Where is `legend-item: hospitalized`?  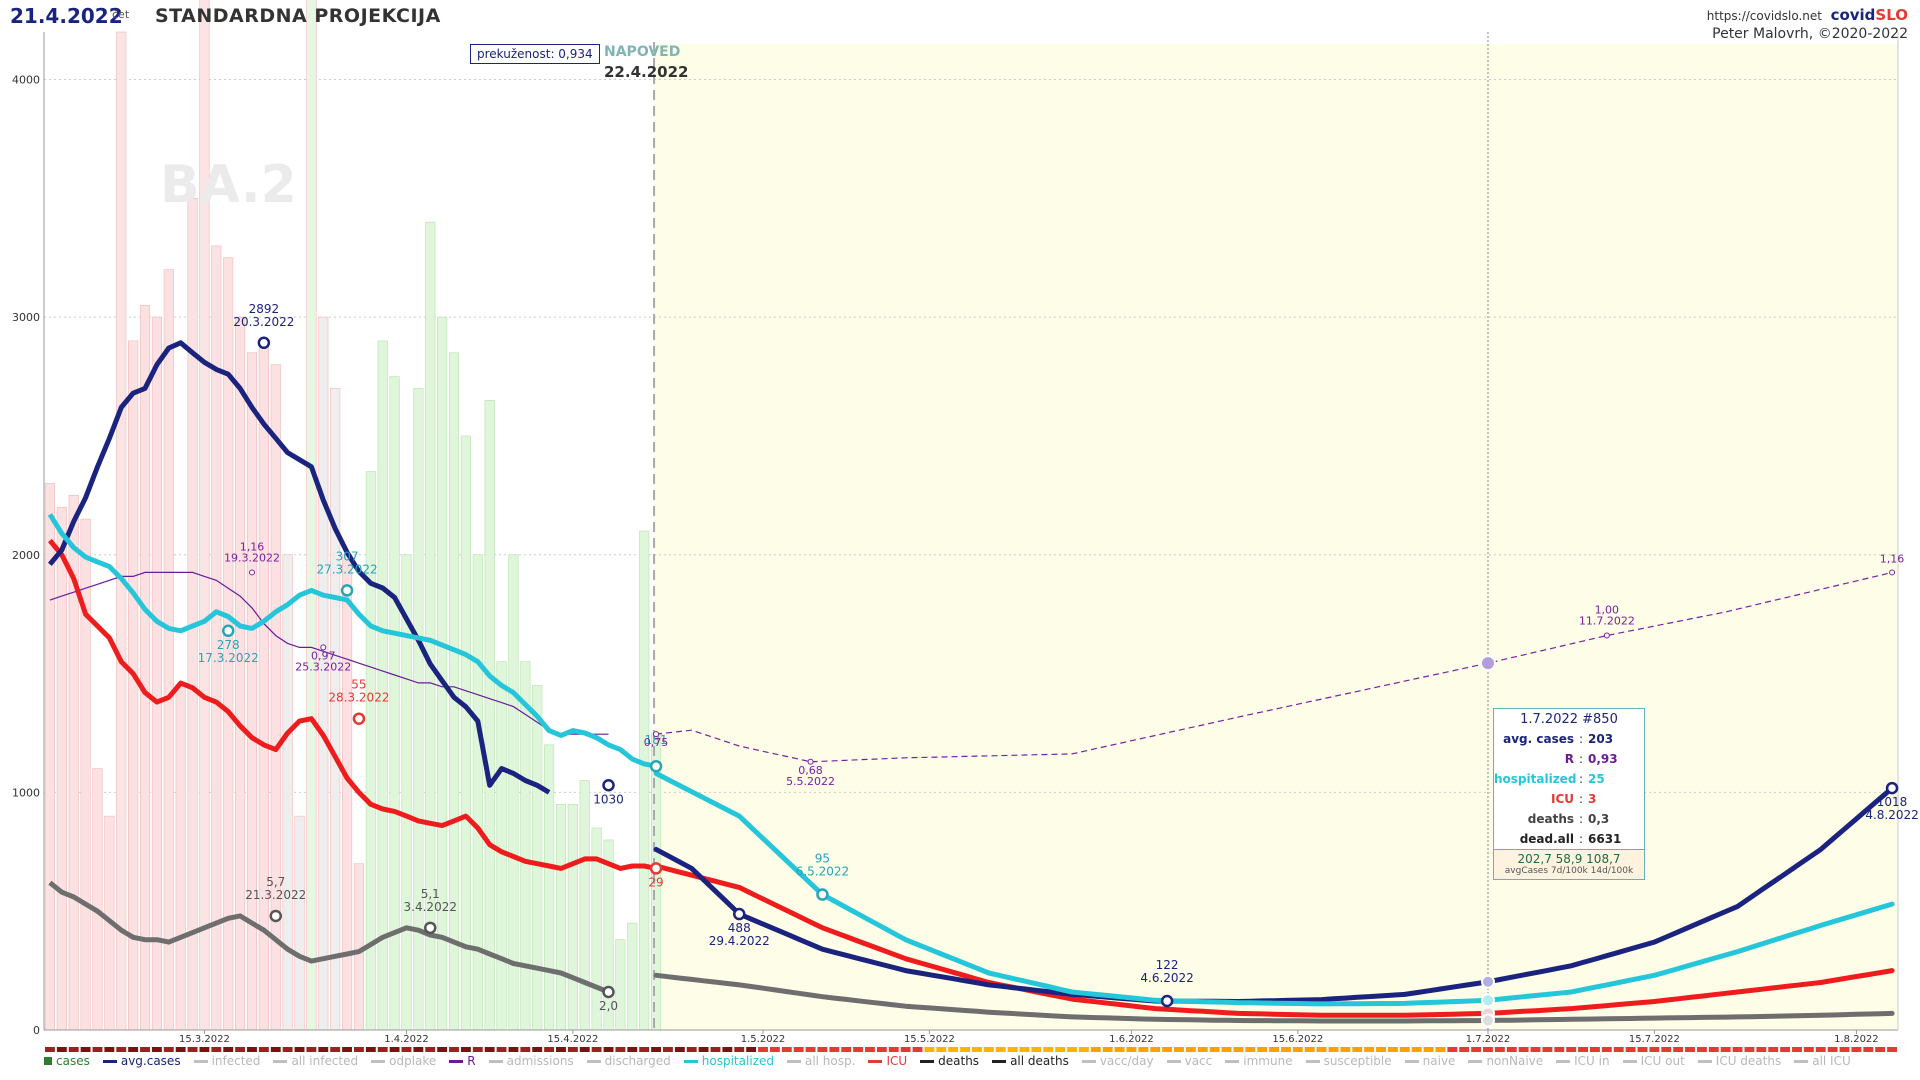 legend-item: hospitalized is located at coordinates (728, 1061).